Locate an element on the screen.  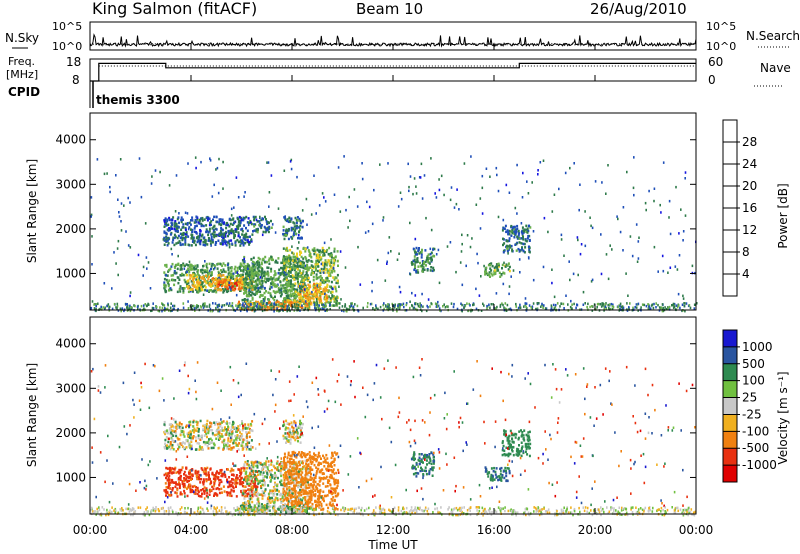
nave-tick-top: 60 is located at coordinates (715, 62).